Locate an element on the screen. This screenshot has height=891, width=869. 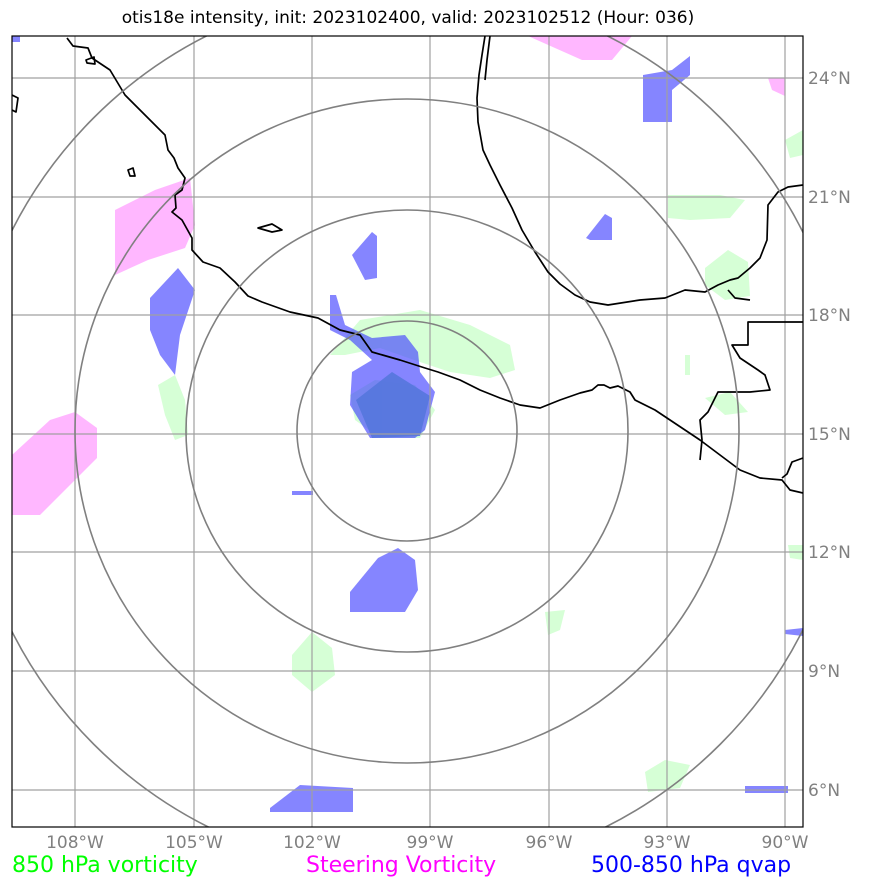
lon-tick: 90°W is located at coordinates (785, 843).